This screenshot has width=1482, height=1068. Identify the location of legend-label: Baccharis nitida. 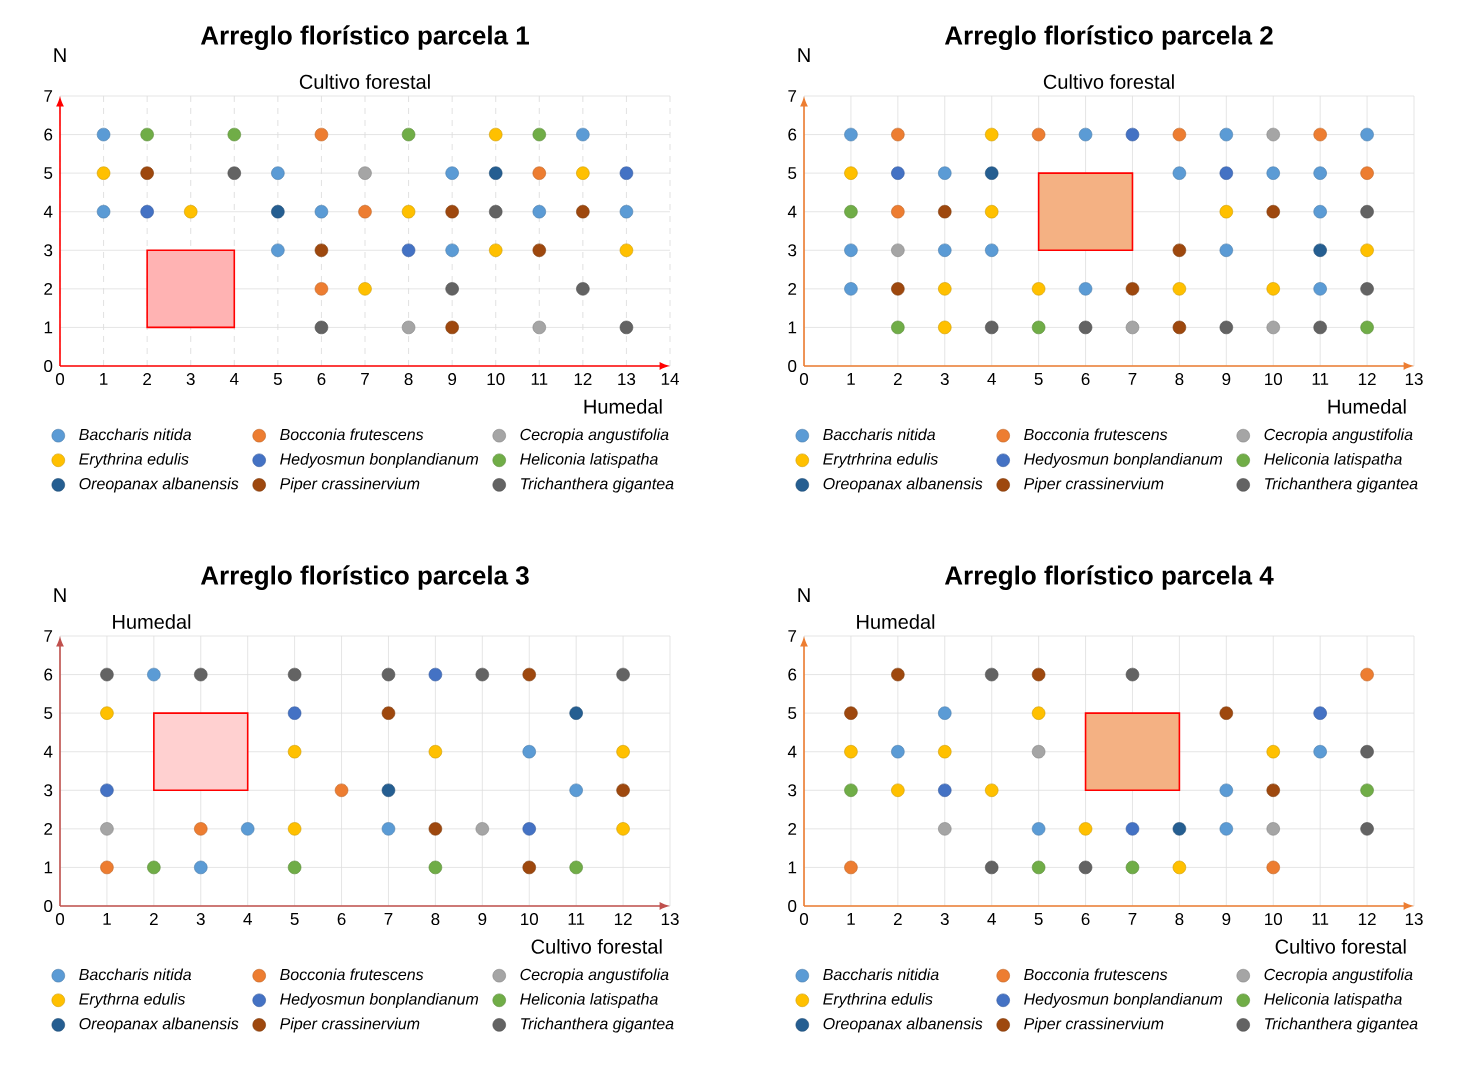
(135, 974).